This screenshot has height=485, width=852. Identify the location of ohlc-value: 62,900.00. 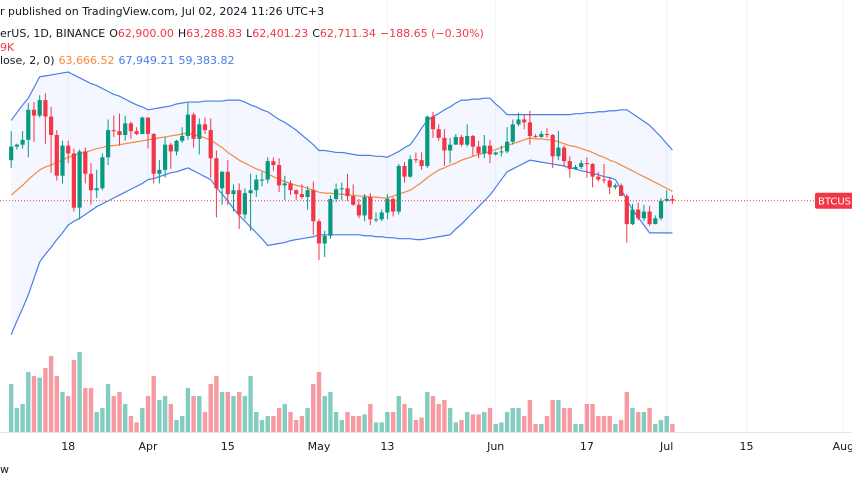
(145, 33).